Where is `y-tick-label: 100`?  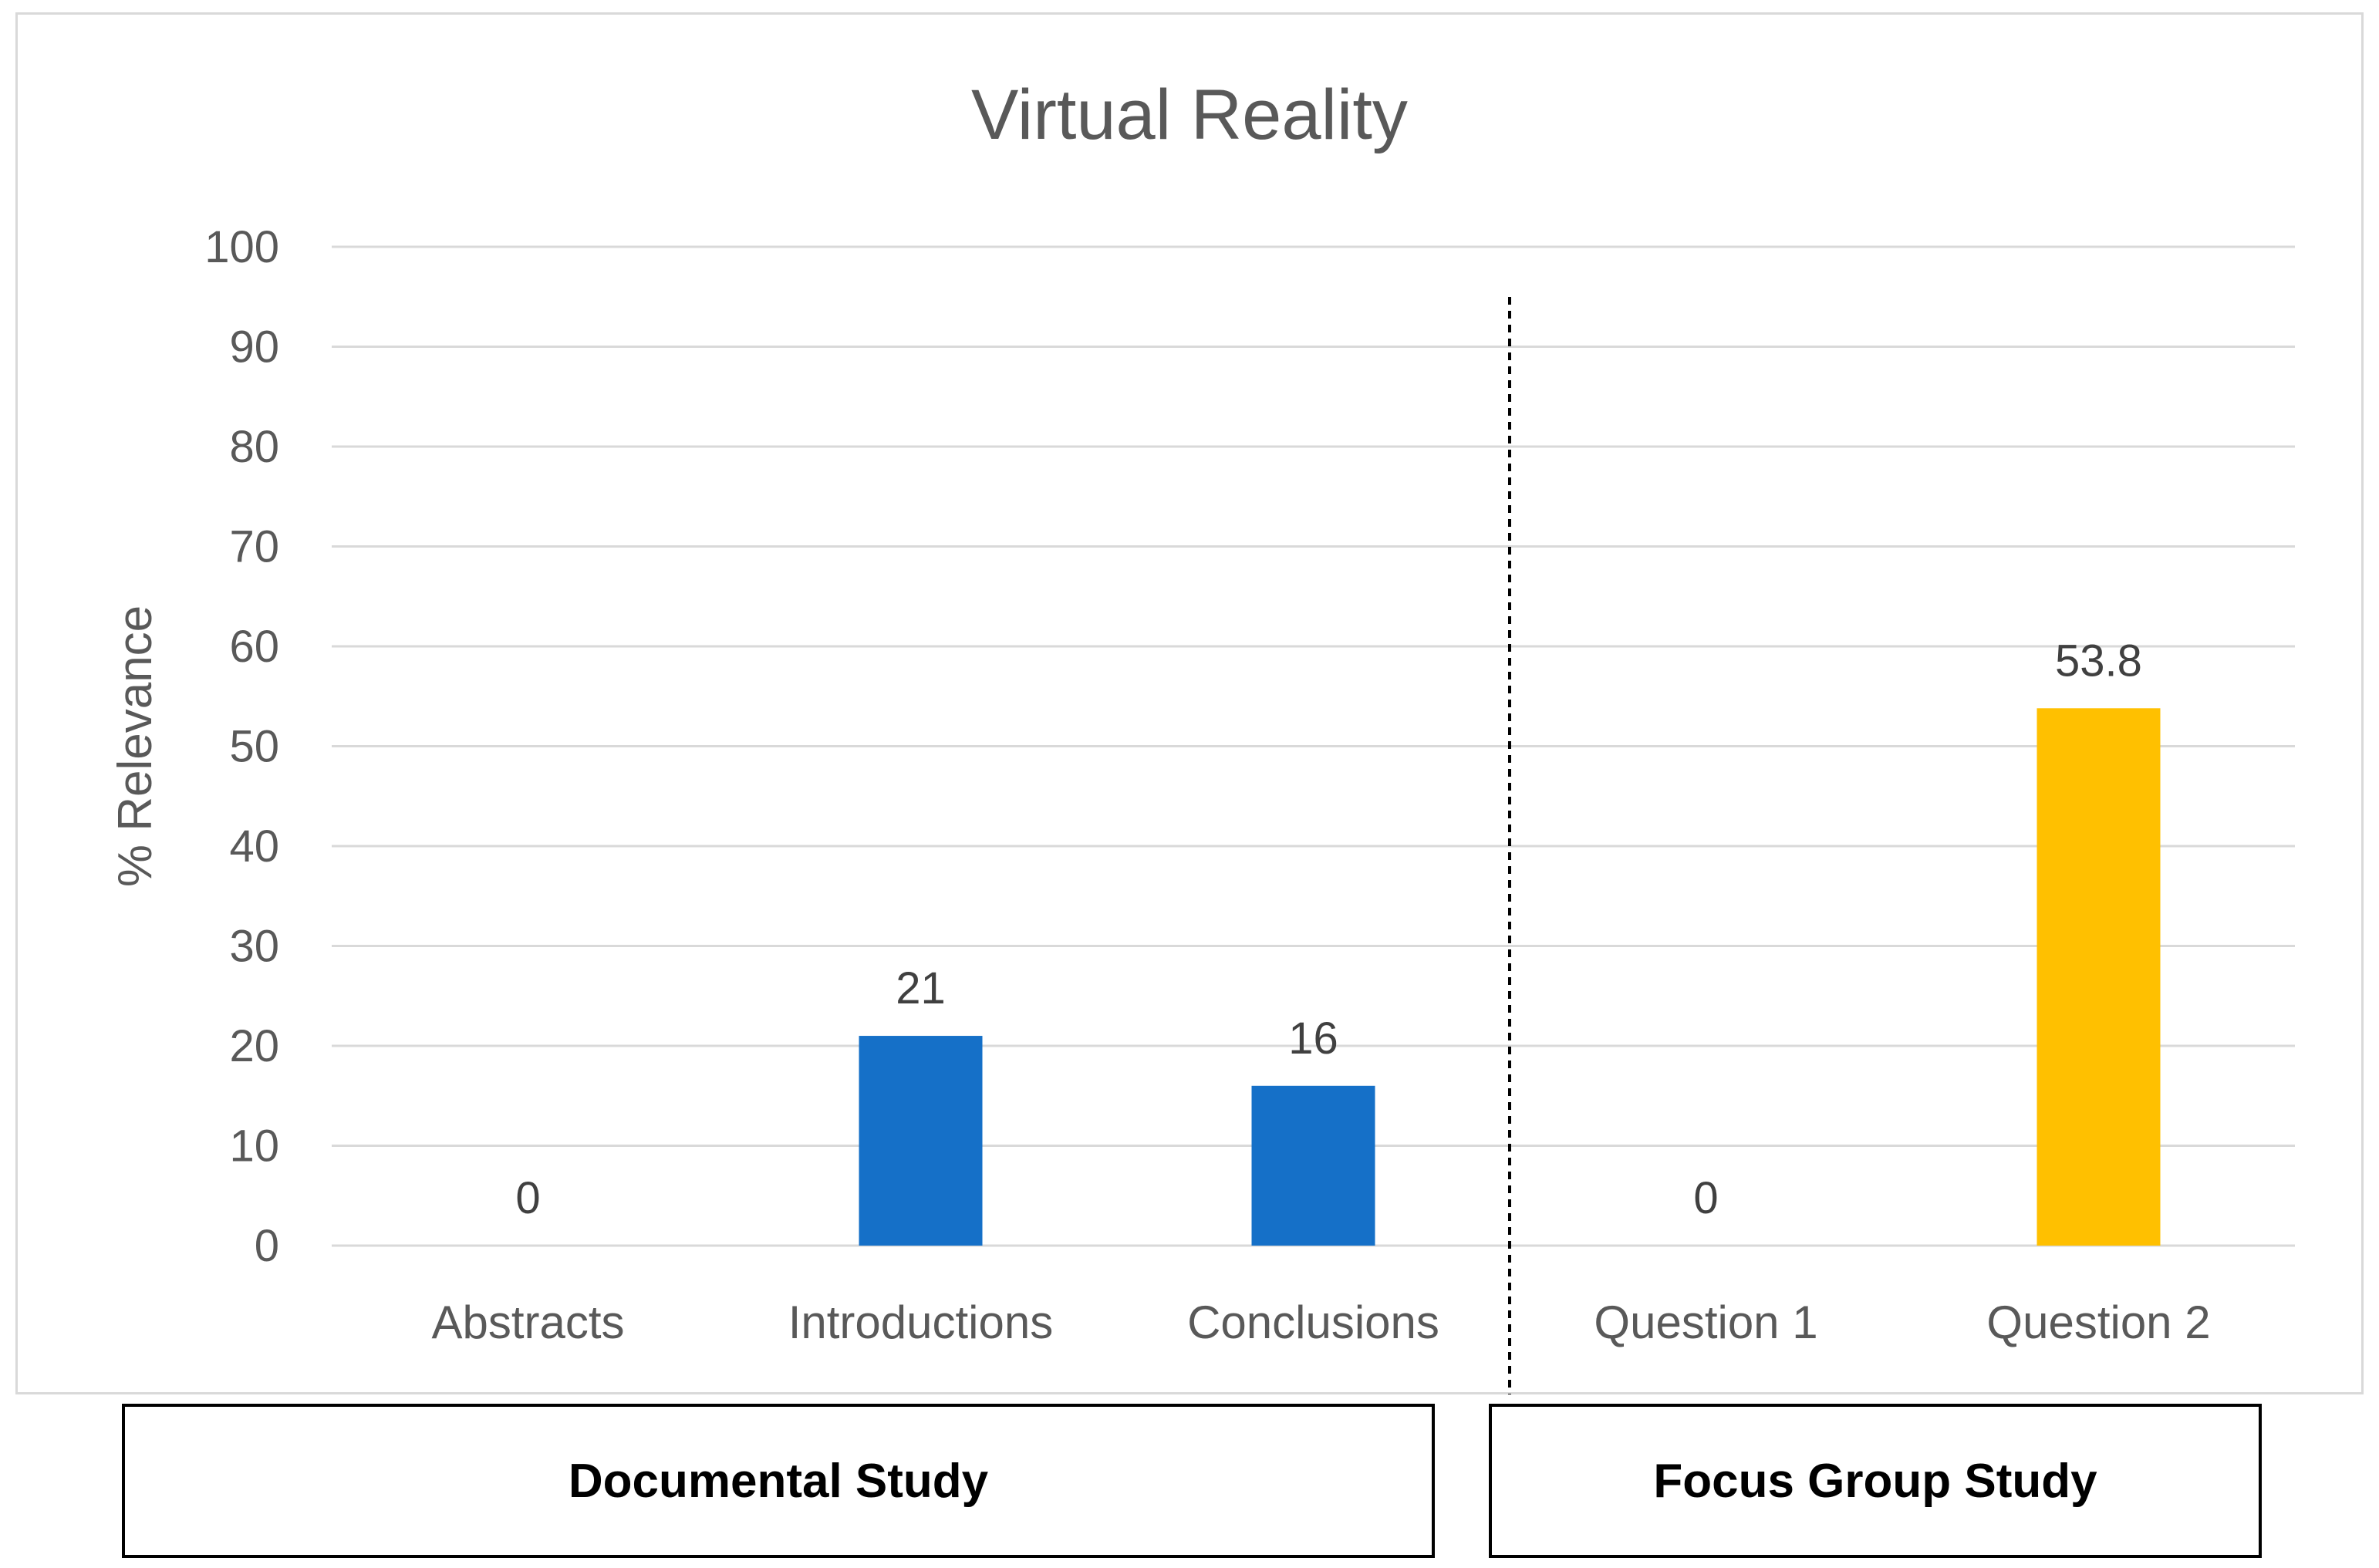
y-tick-label: 100 is located at coordinates (241, 247).